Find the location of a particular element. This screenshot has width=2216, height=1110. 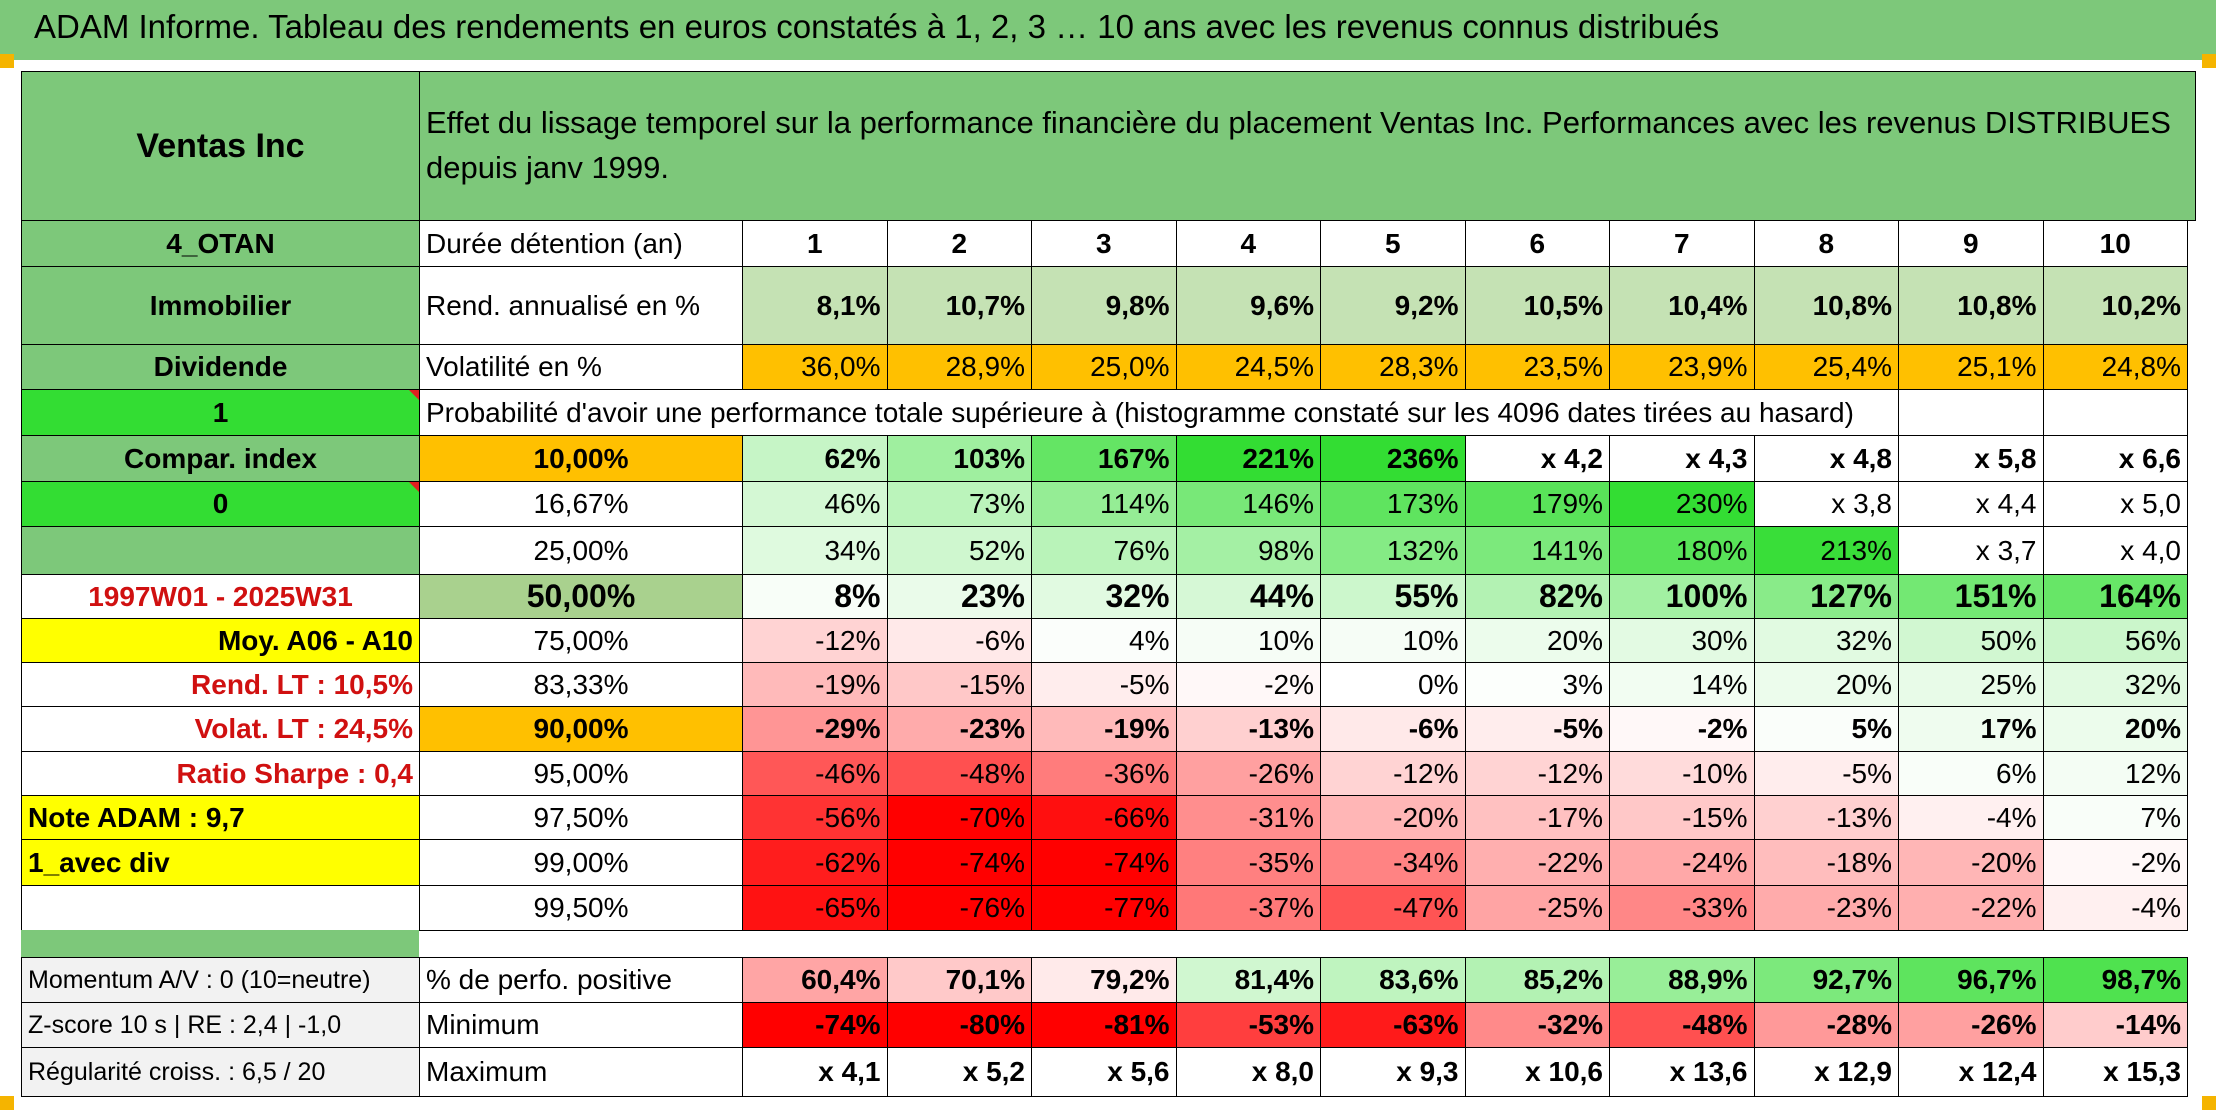

probability-value: x 3,8 is located at coordinates (1826, 504).